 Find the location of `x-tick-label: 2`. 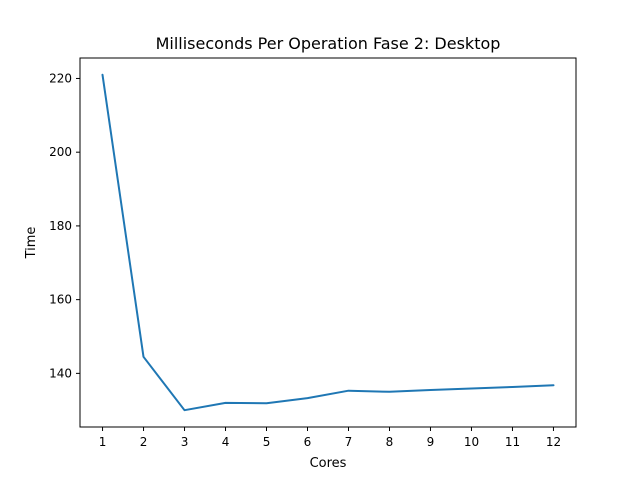

x-tick-label: 2 is located at coordinates (144, 442).